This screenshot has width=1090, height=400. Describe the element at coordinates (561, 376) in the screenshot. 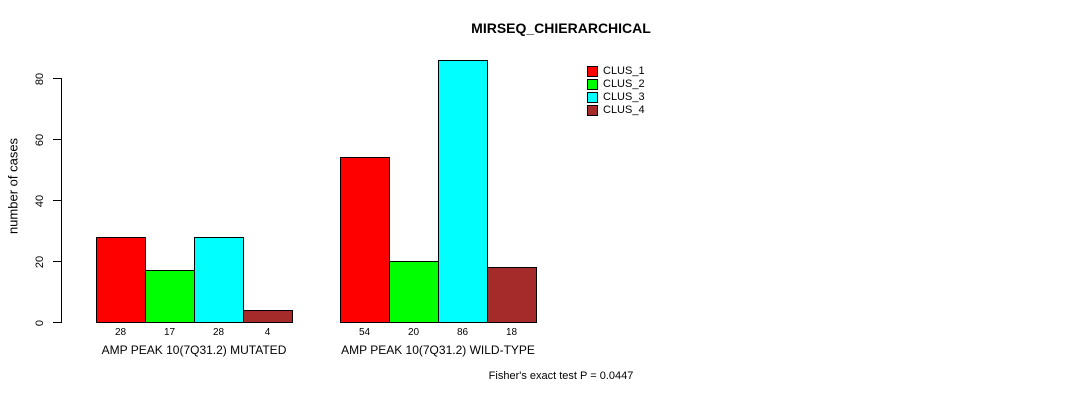

I see `annotation-text: Fisher's exact test P = 0.0447` at that location.